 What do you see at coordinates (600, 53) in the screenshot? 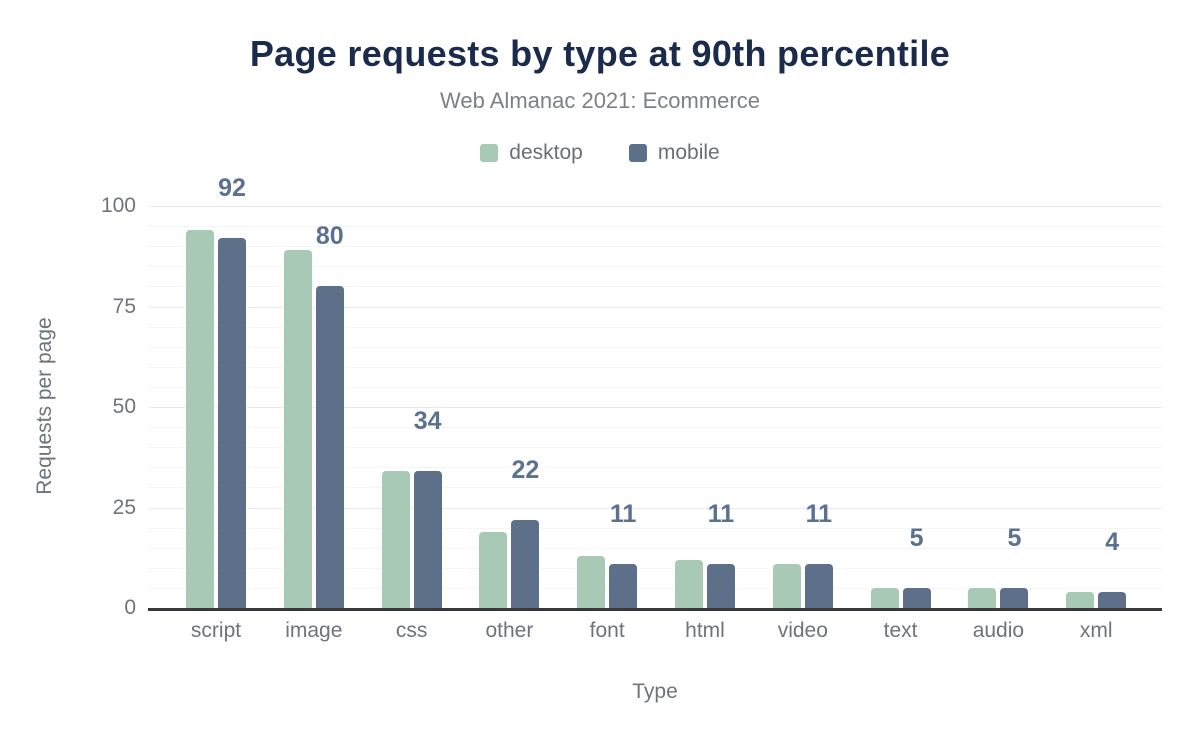
I see `chart-title: Page requests by type at 90th percentile` at bounding box center [600, 53].